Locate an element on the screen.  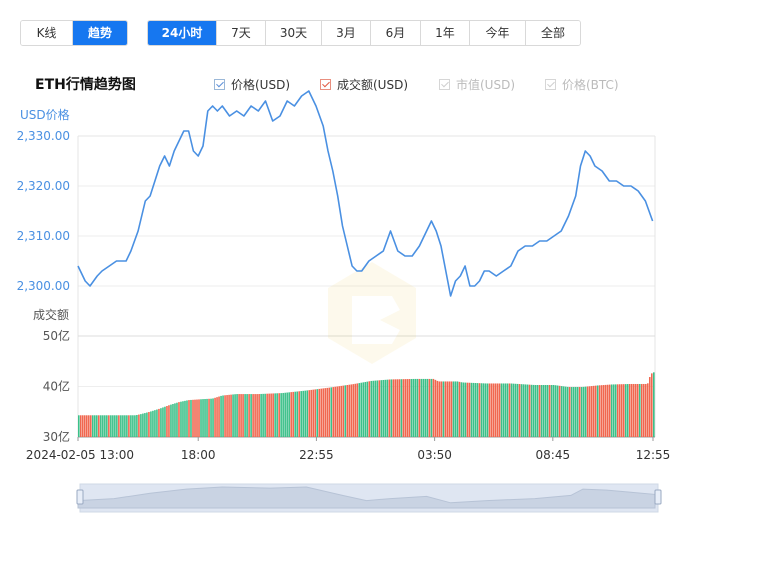
kline-button: K线 is located at coordinates (47, 33).